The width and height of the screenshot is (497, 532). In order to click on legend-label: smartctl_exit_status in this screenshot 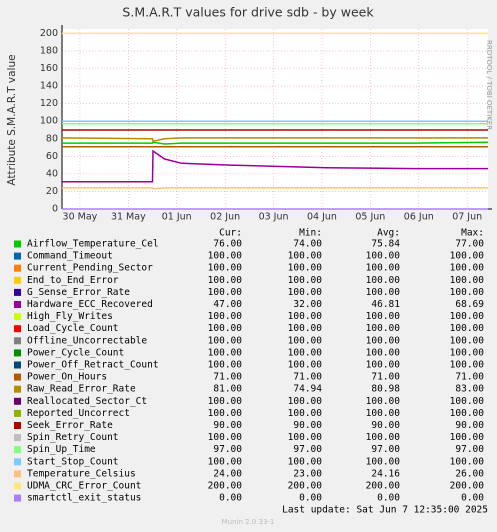, I will do `click(84, 498)`.